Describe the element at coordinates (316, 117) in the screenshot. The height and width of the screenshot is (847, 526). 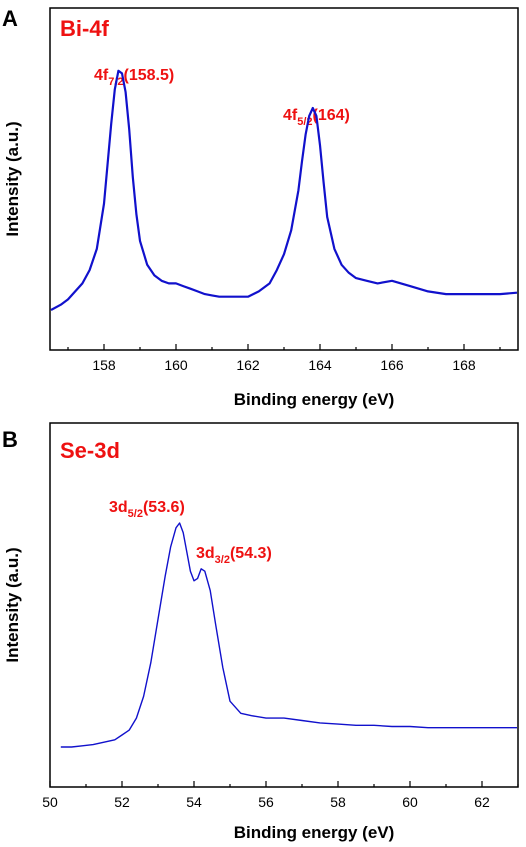
I see `peak-annotation: 4f5/2(164)` at that location.